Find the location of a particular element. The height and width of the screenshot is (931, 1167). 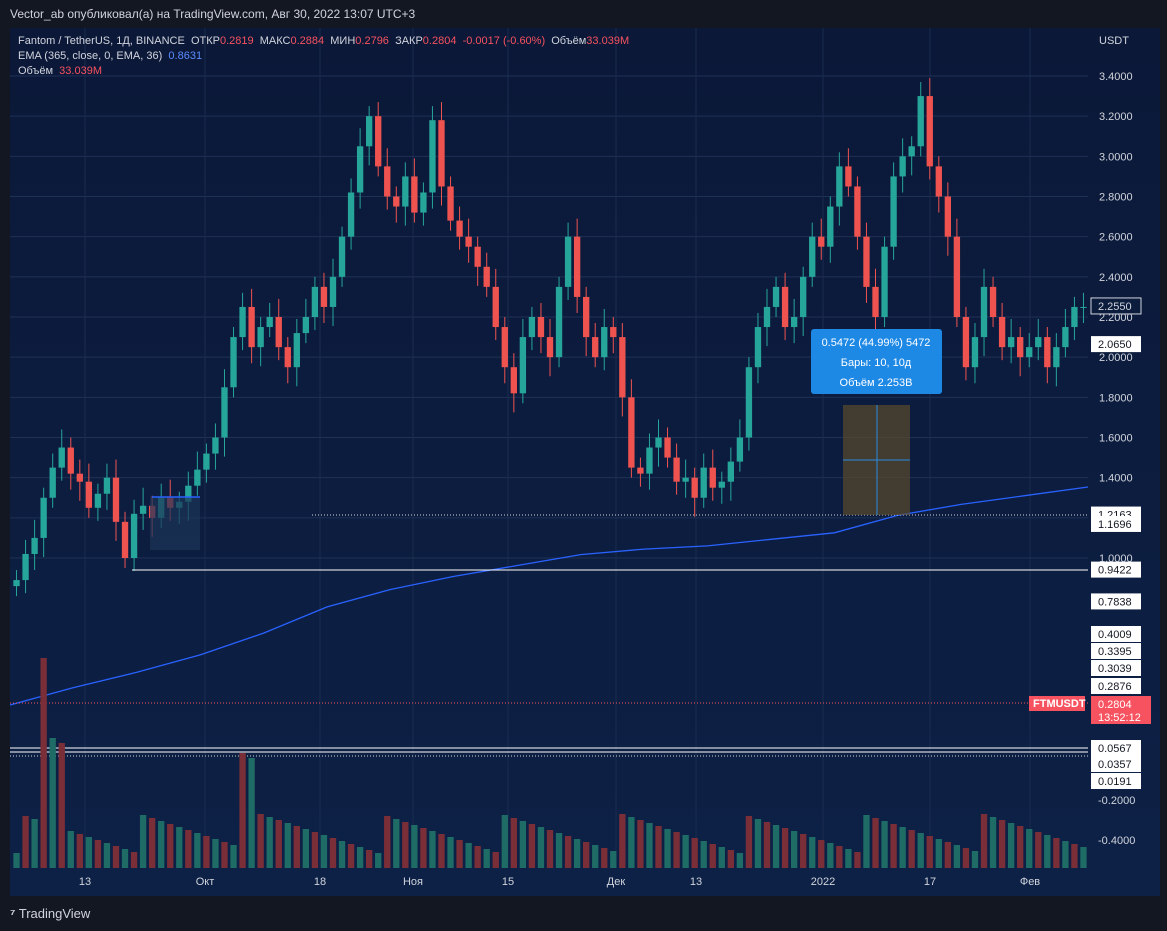

legend-ema-label: EMA (365, close, 0, EMA, 36) is located at coordinates (90, 56).